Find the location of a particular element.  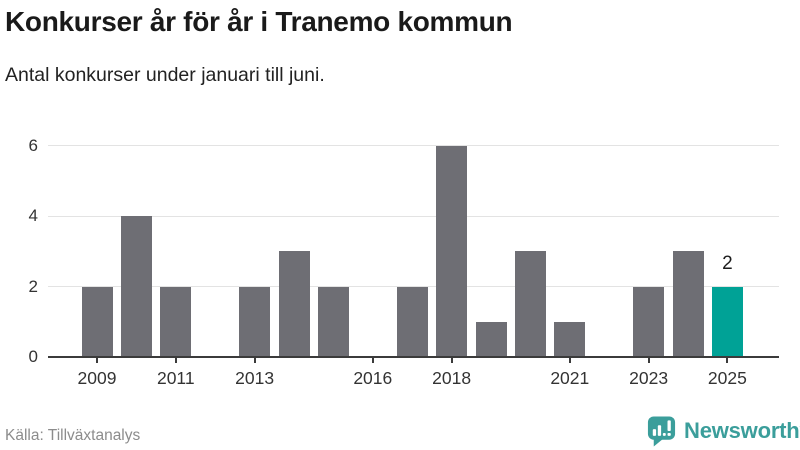

newsworthy-logo: Newsworthy is located at coordinates (723, 431).